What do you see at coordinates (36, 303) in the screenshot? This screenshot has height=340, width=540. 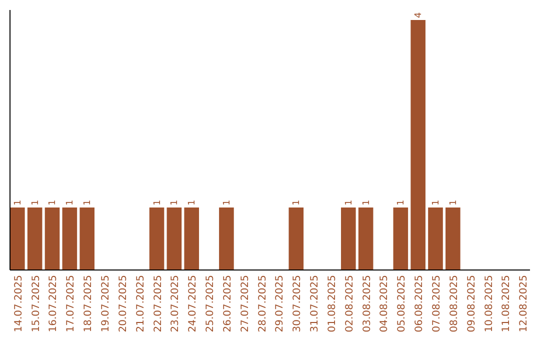 I see `x-tick-label: 15.07.2025` at bounding box center [36, 303].